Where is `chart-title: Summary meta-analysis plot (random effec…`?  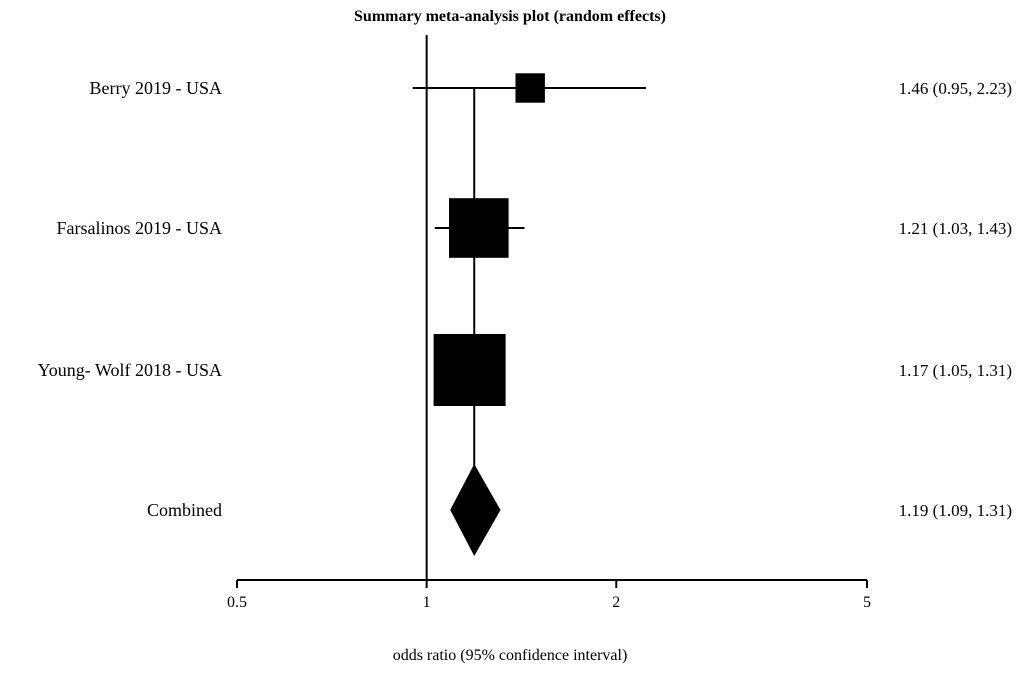
chart-title: Summary meta-analysis plot (random effec… is located at coordinates (510, 16).